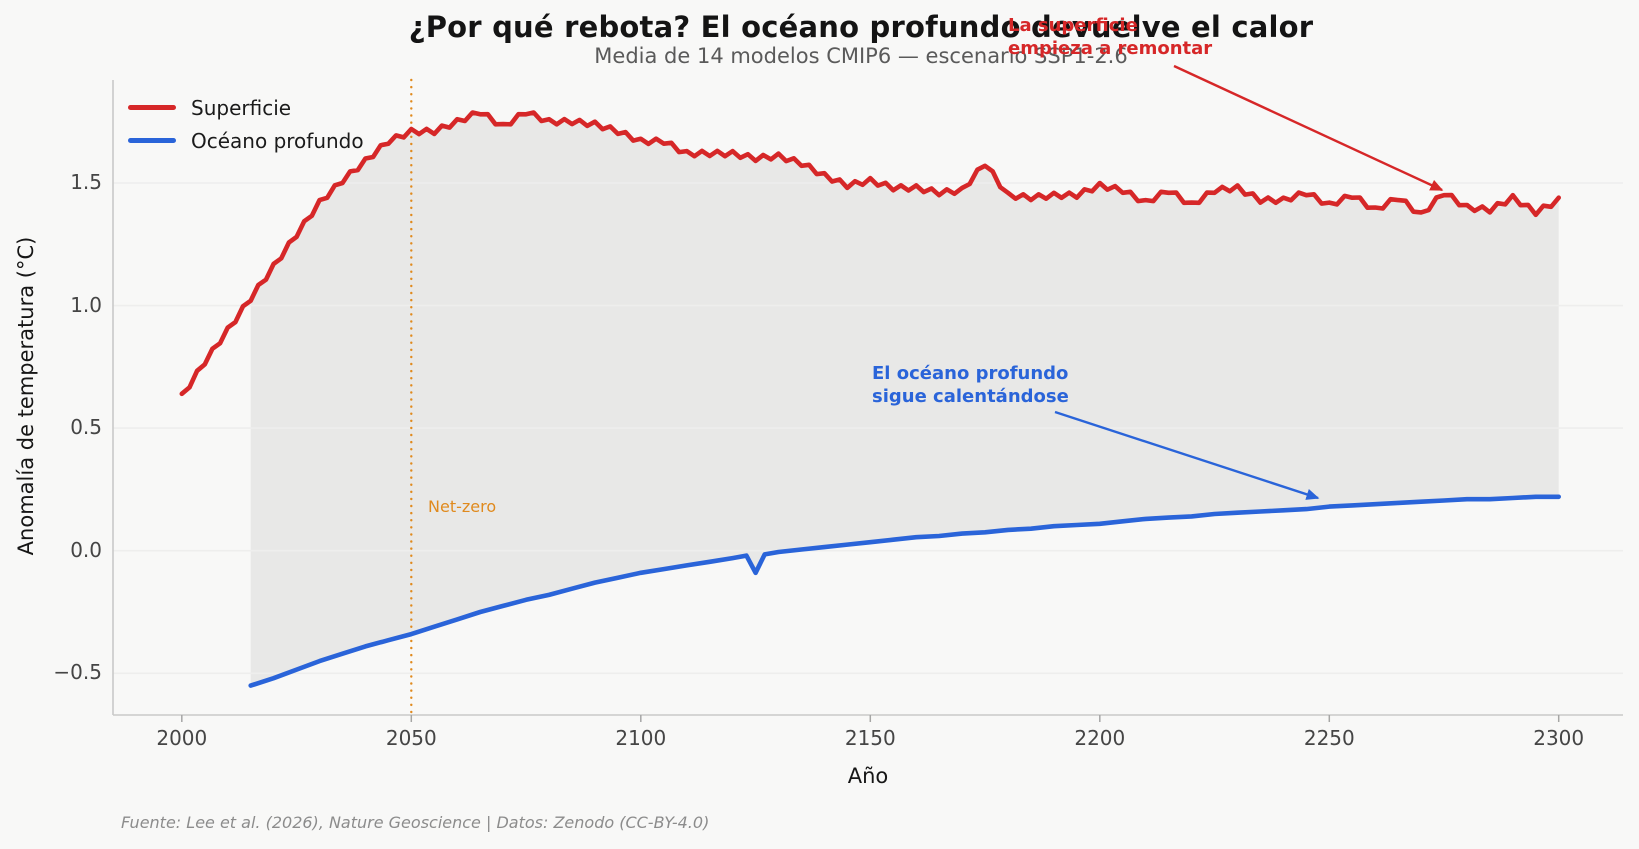  I want to click on legend-label: Océano profundo, so click(277, 140).